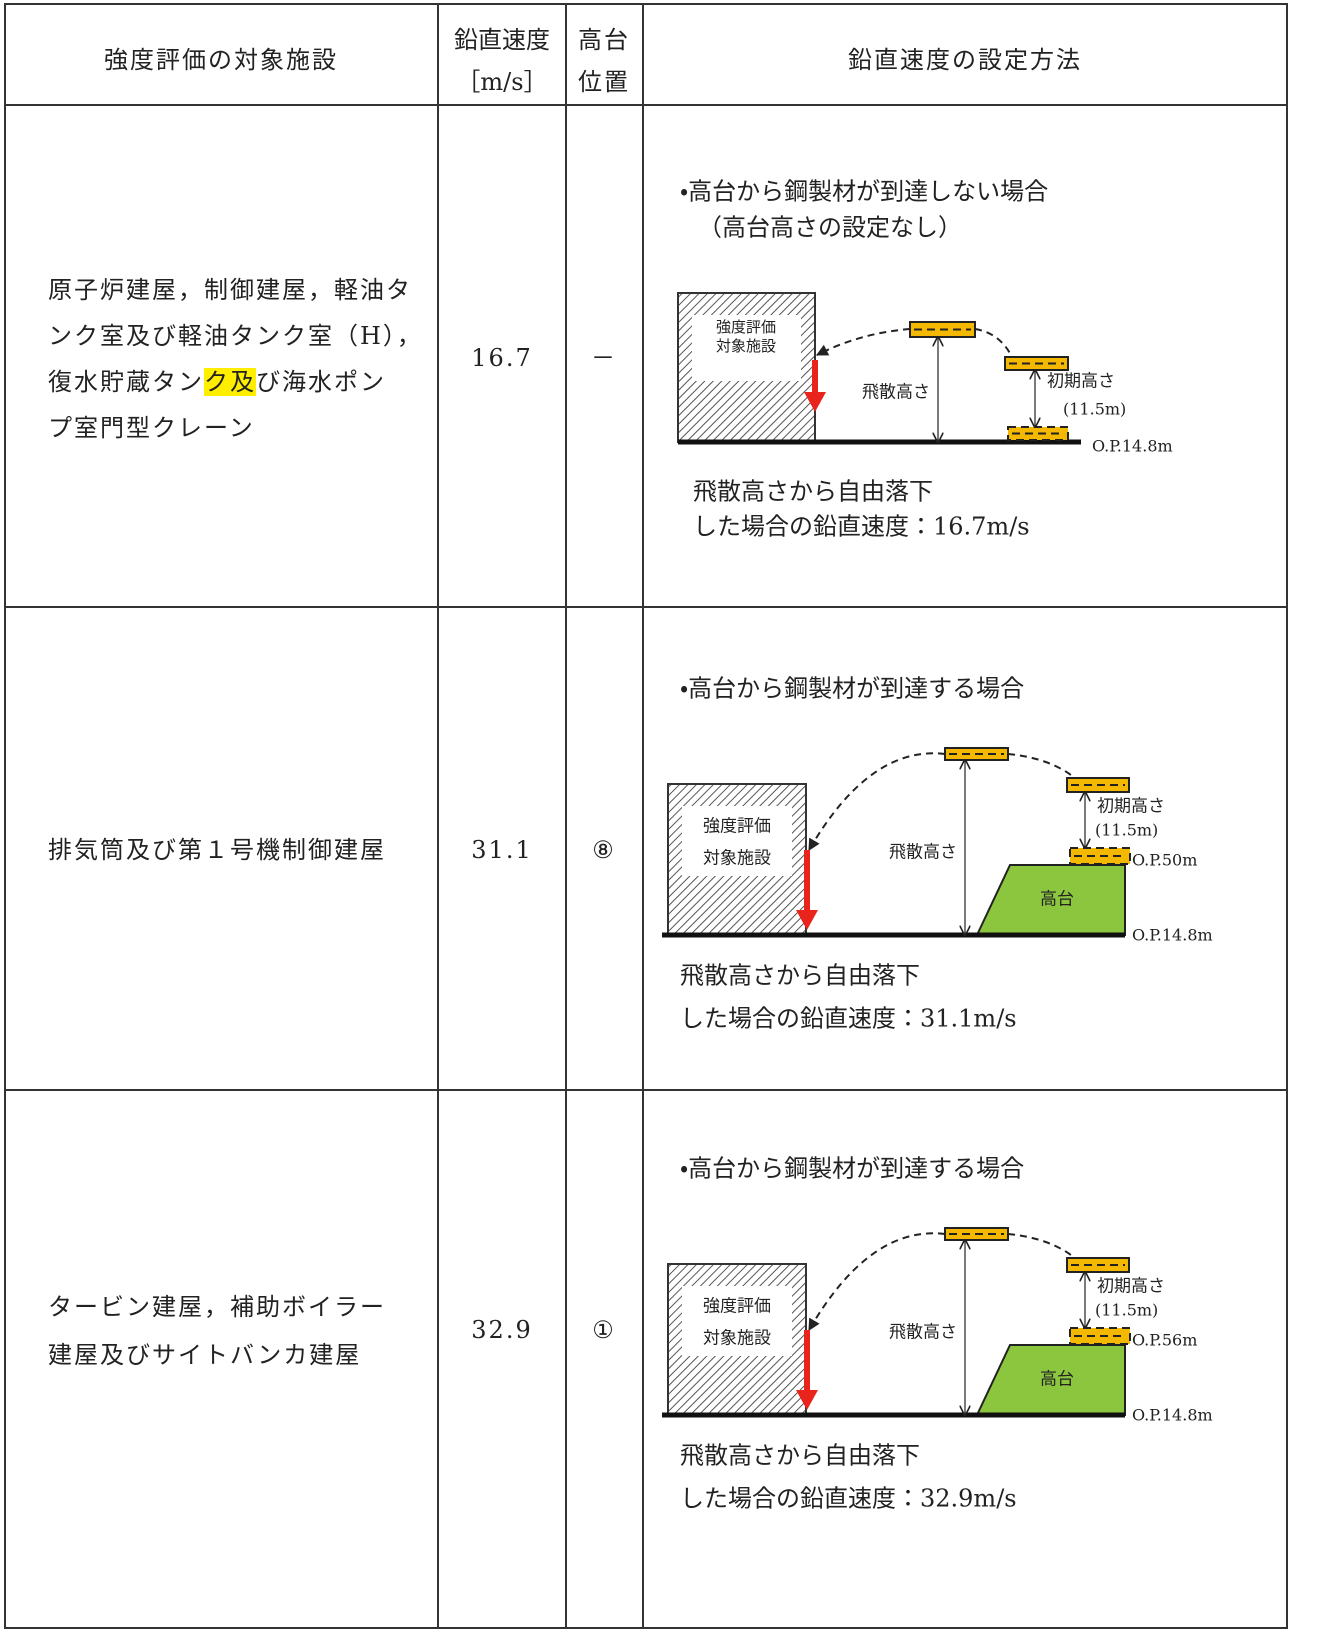  Describe the element at coordinates (151, 428) in the screenshot. I see `facility-text: プ室門型クレーン` at that location.